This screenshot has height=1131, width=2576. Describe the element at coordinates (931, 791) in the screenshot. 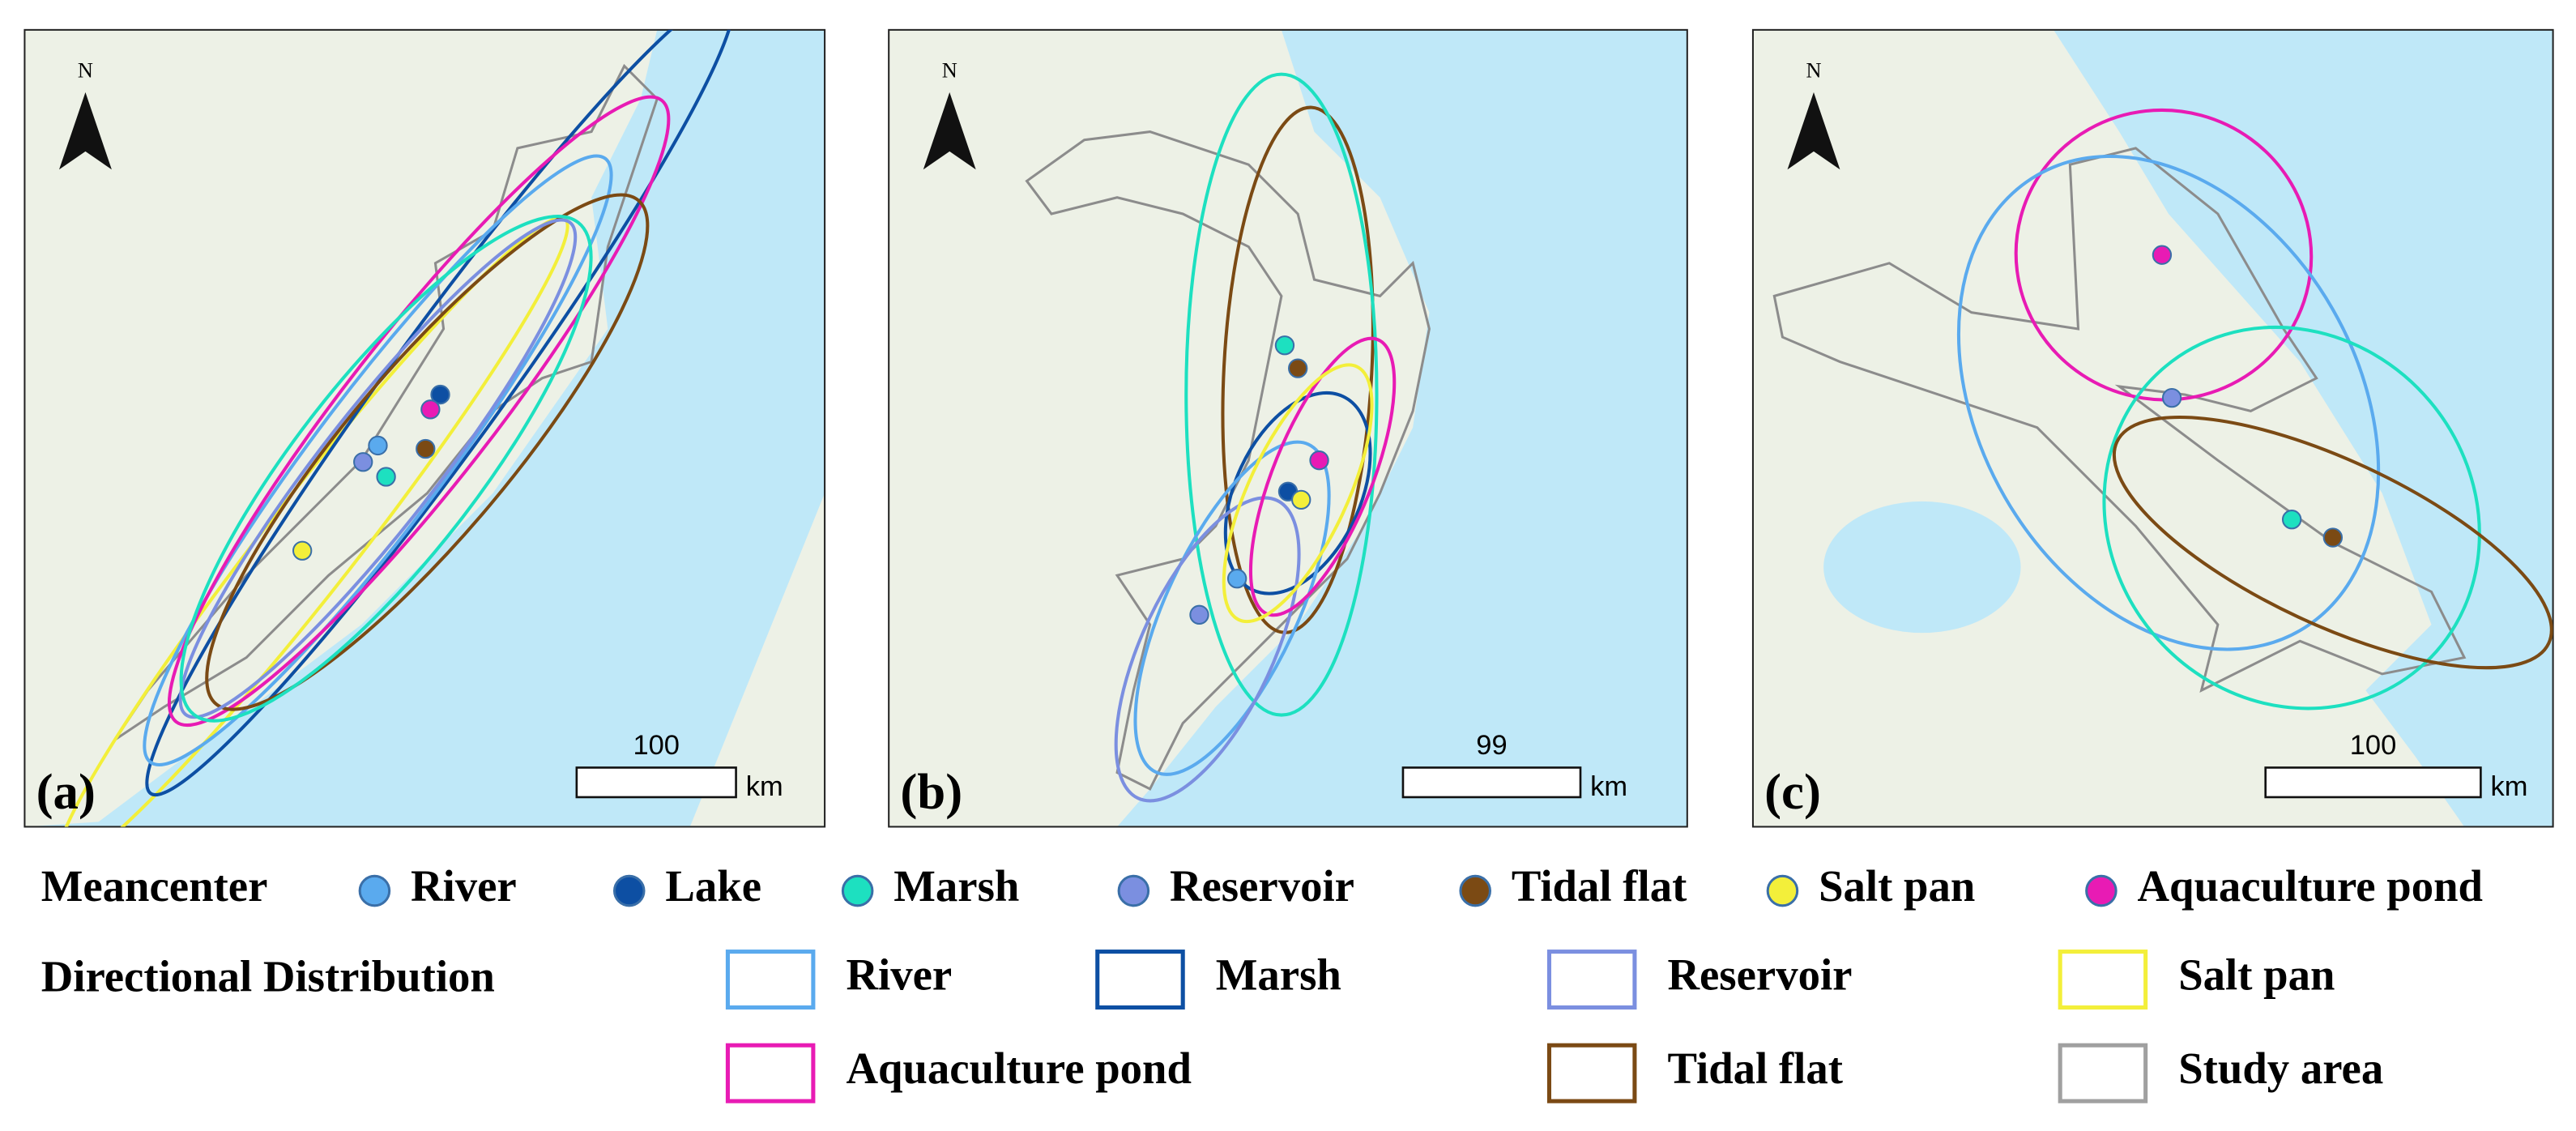

I see `panel-label: (b)` at that location.